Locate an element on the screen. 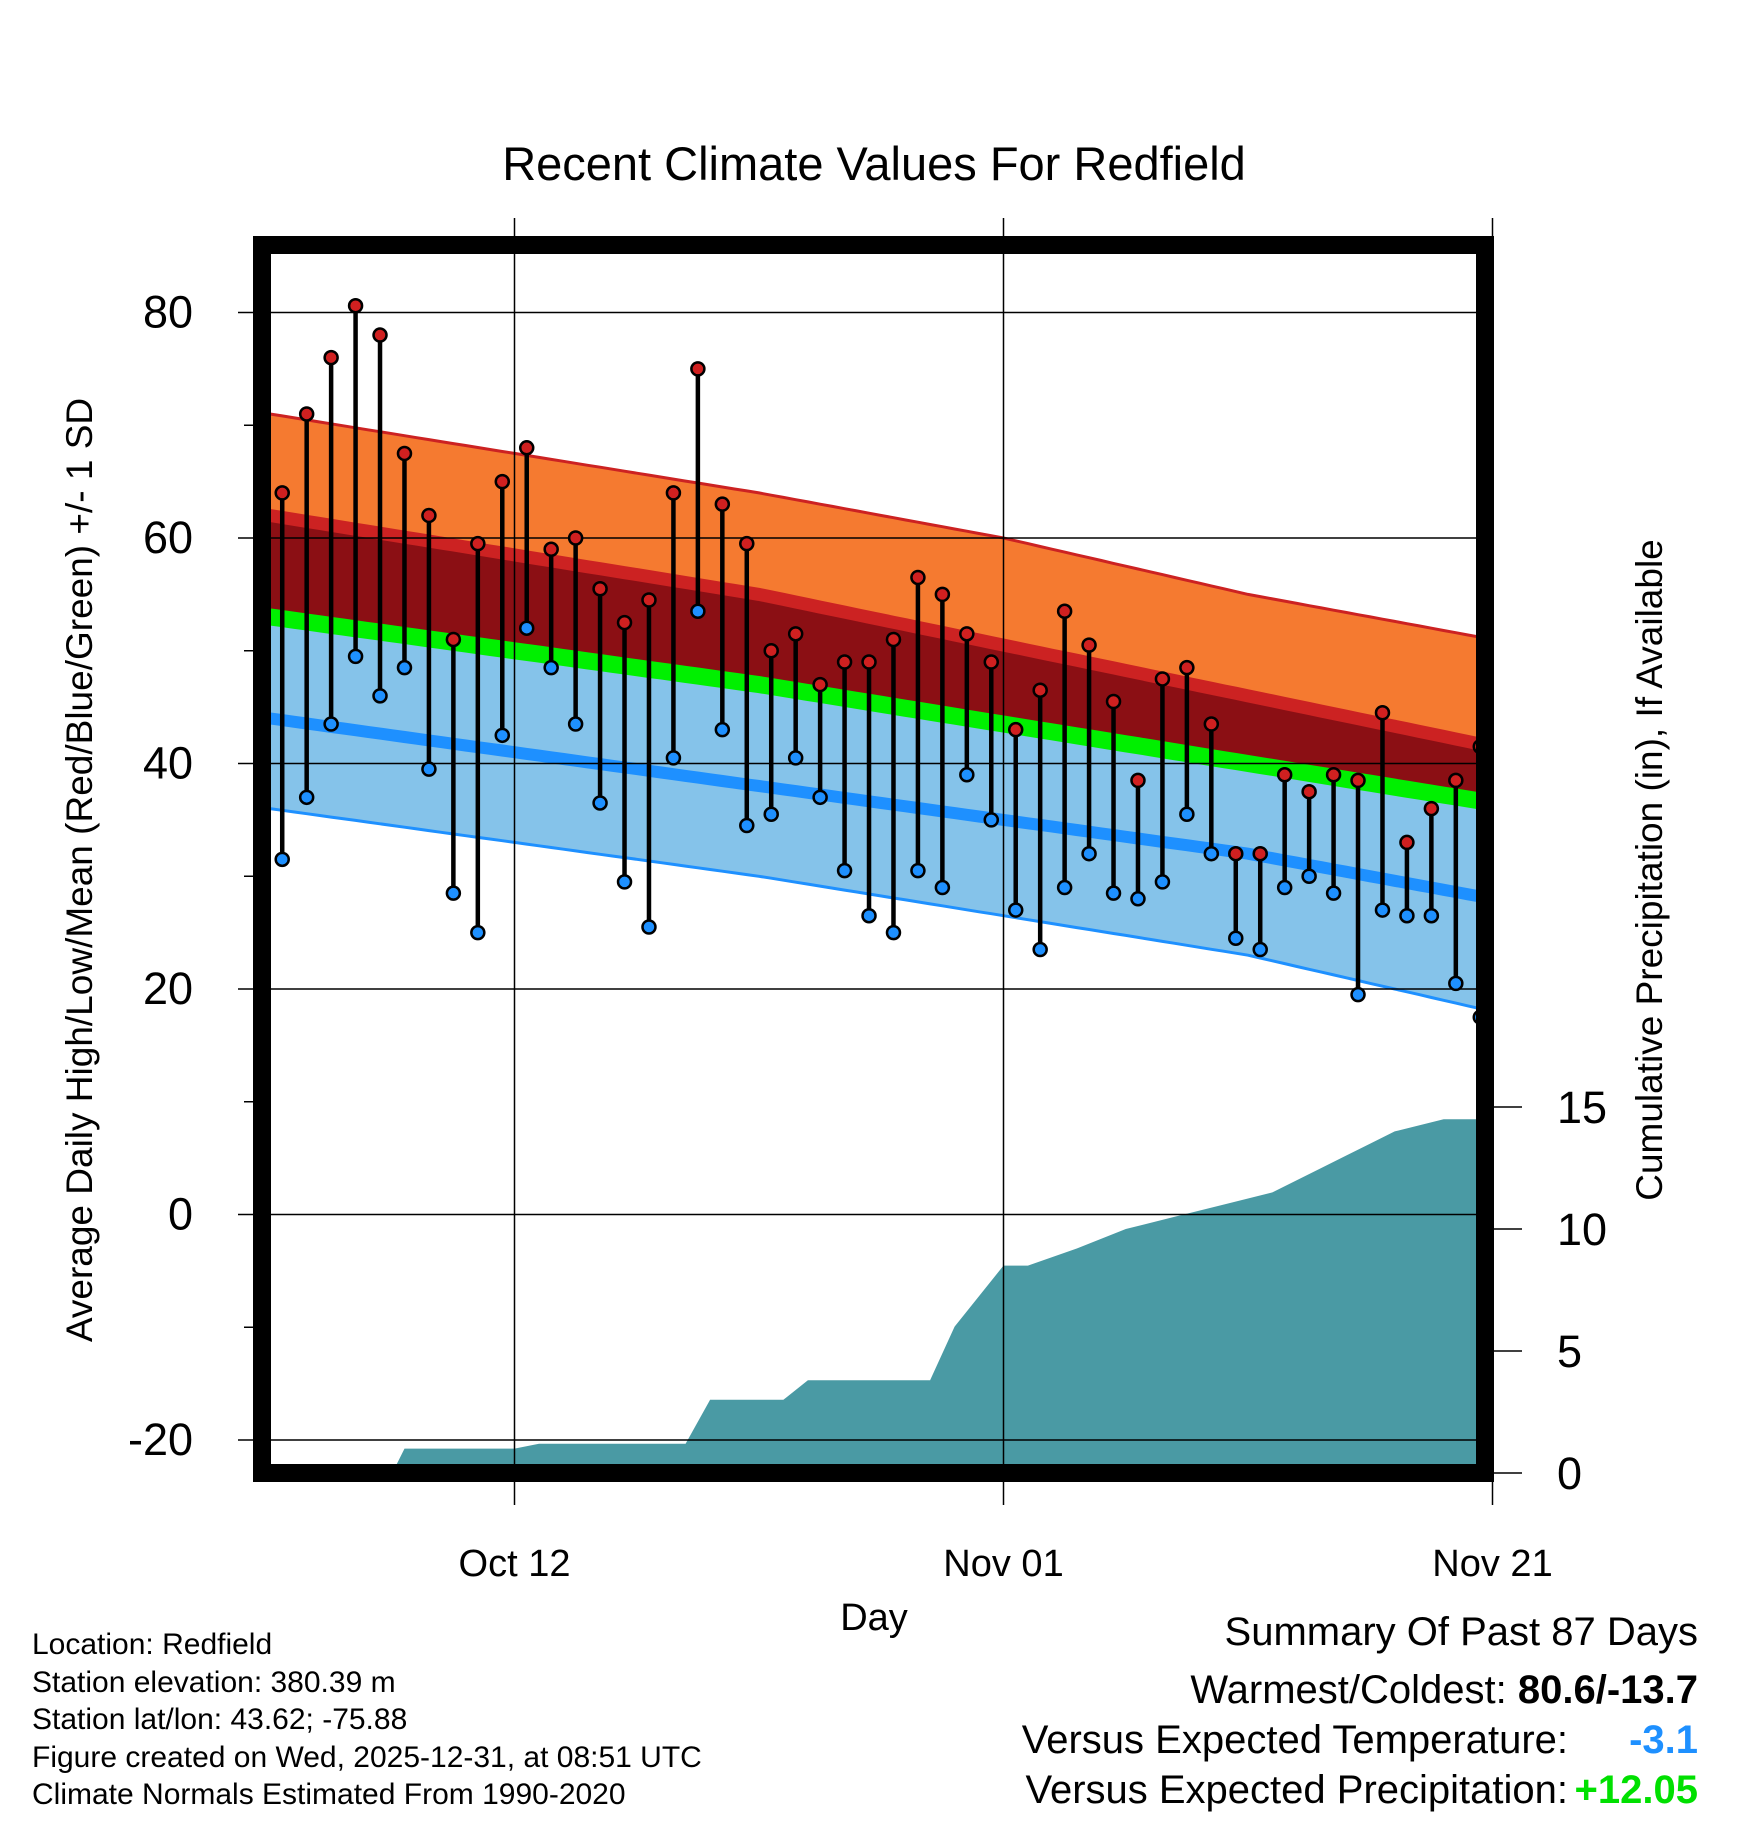 The width and height of the screenshot is (1748, 1828). x-tick-label: Nov 01 is located at coordinates (1003, 1564).